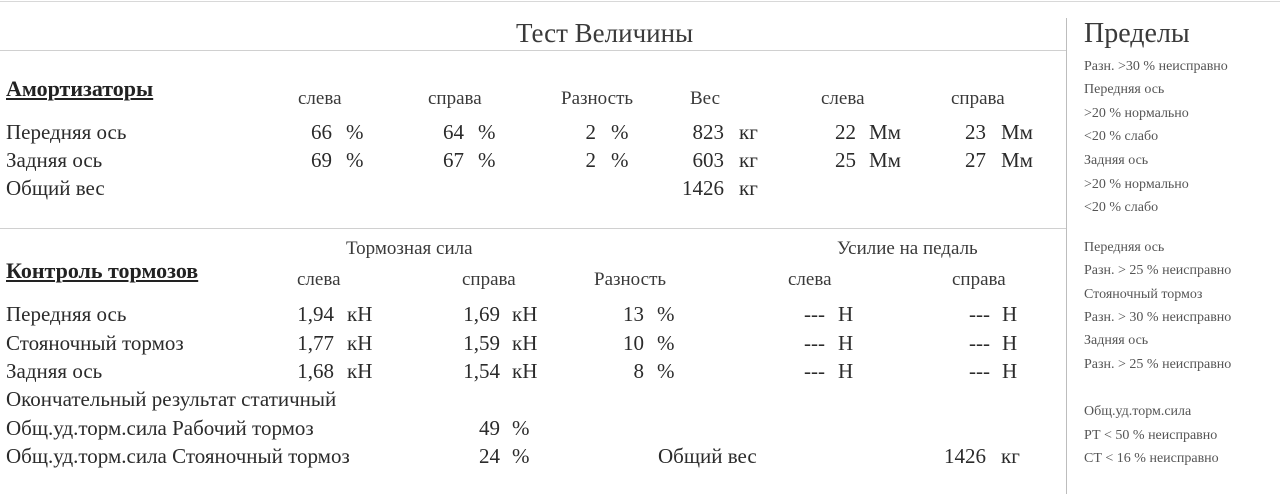 Image resolution: width=1280 pixels, height=494 pixels. What do you see at coordinates (707, 456) in the screenshot?
I see `brakes-total-label: Общий вес` at bounding box center [707, 456].